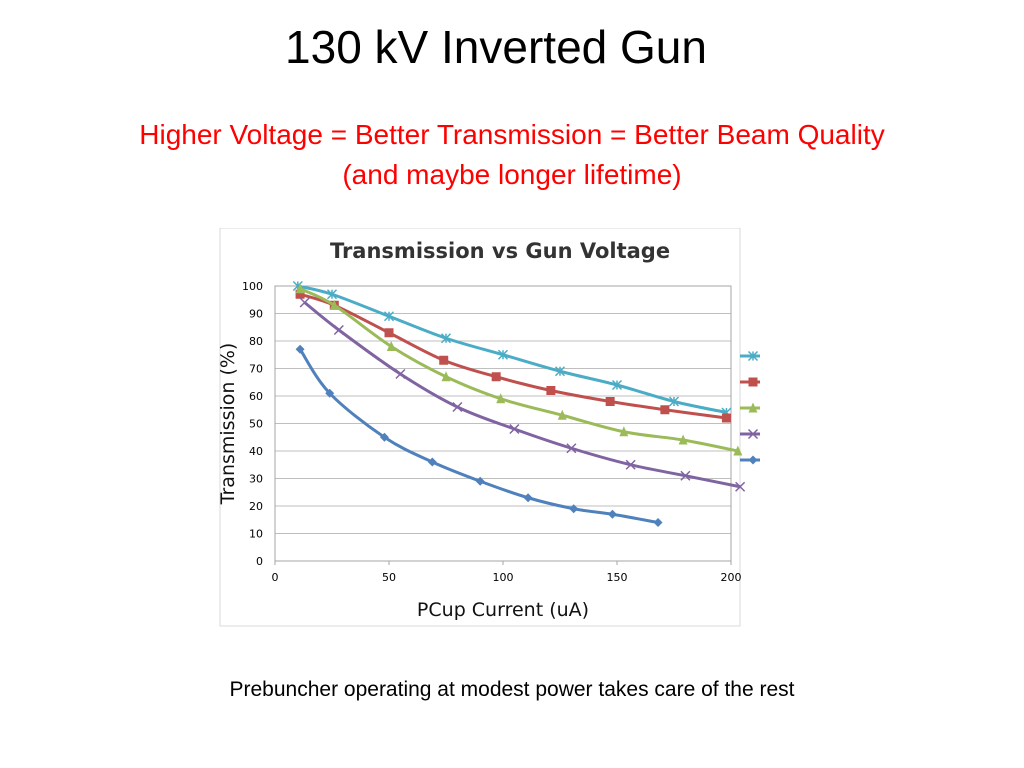 The width and height of the screenshot is (1024, 768). Describe the element at coordinates (617, 577) in the screenshot. I see `x-tick-label: 150` at that location.